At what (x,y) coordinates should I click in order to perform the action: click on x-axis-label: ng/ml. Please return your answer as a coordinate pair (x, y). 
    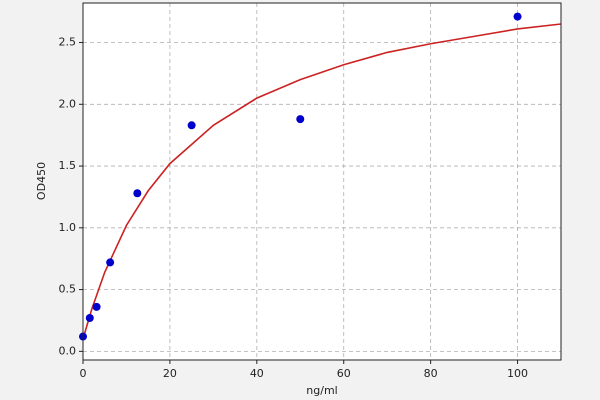
    Looking at the image, I should click on (321, 390).